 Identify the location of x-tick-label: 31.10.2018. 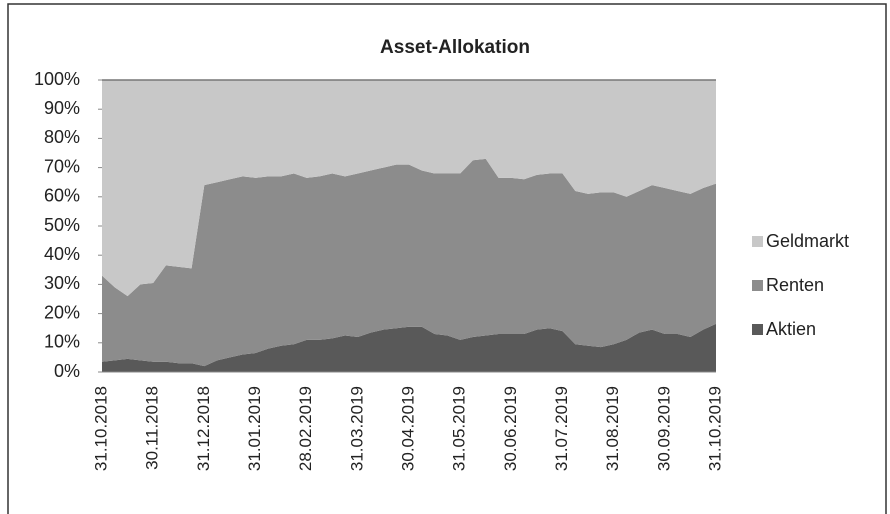
(100, 428).